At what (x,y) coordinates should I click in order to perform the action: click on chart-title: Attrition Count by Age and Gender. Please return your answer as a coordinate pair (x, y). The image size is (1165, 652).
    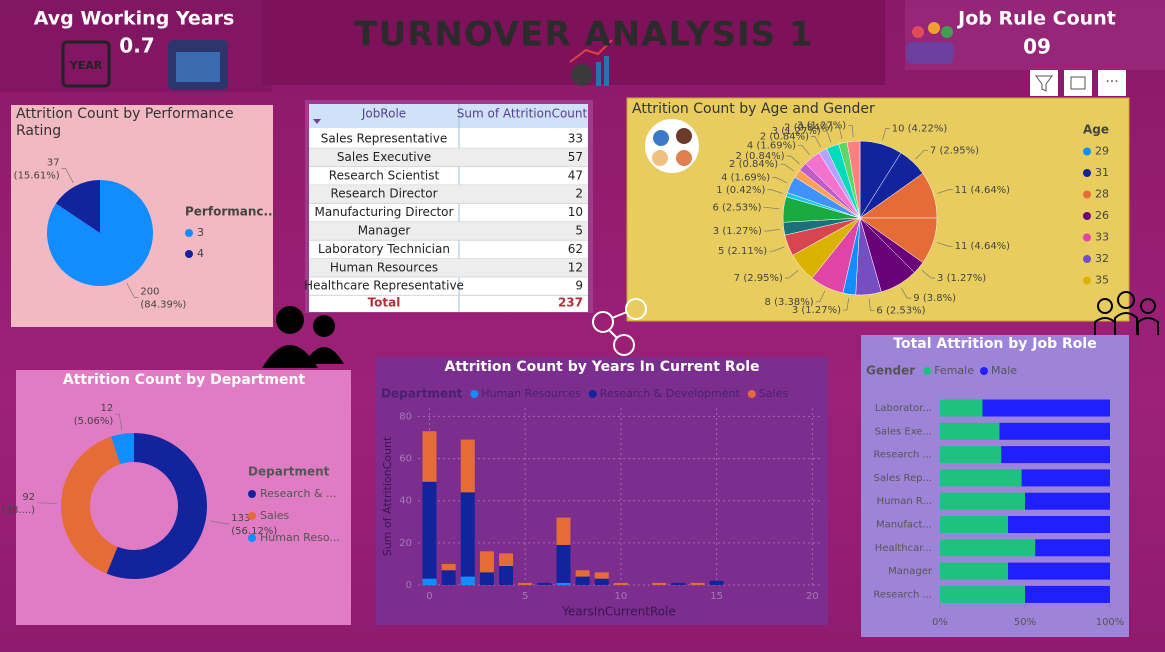
    Looking at the image, I should click on (753, 109).